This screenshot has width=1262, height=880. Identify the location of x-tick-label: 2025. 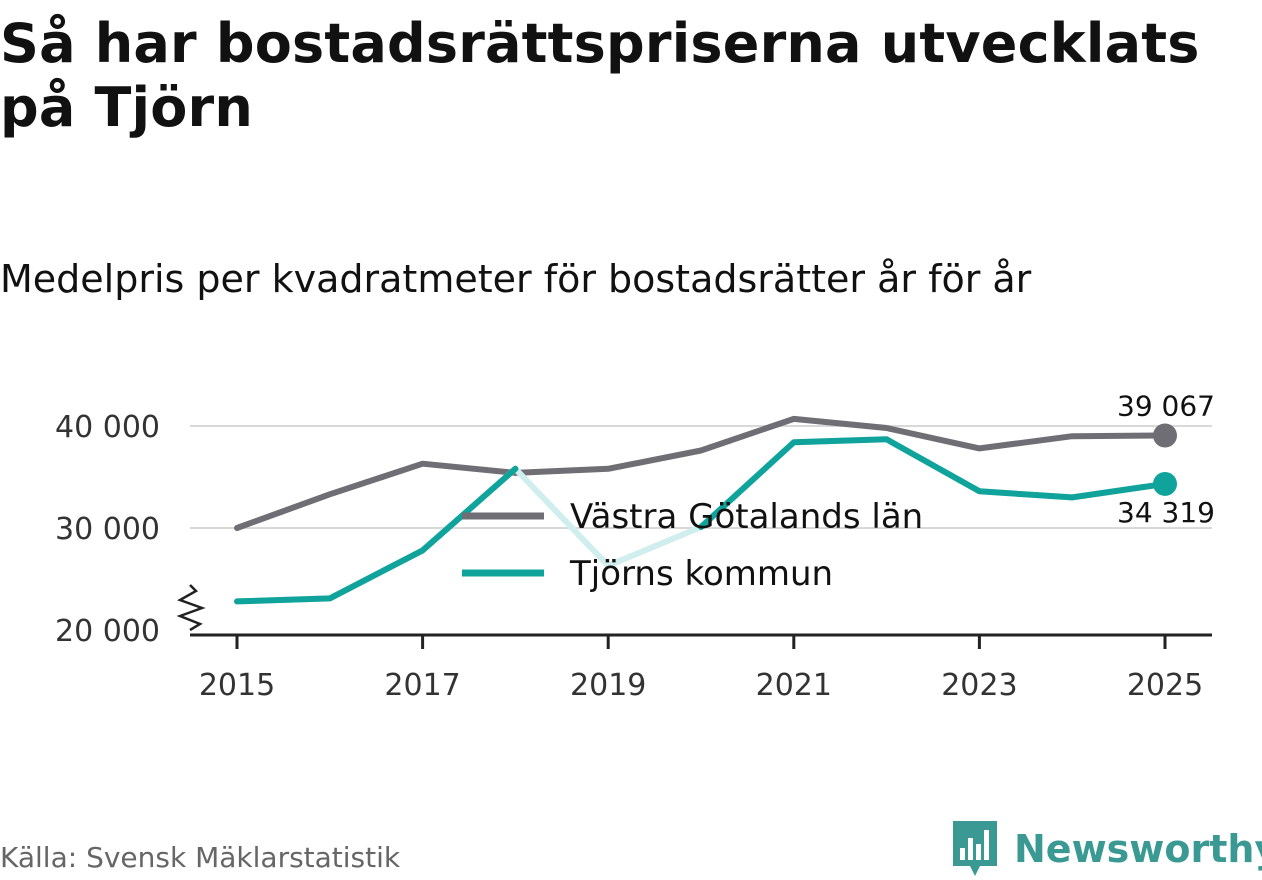
(1165, 685).